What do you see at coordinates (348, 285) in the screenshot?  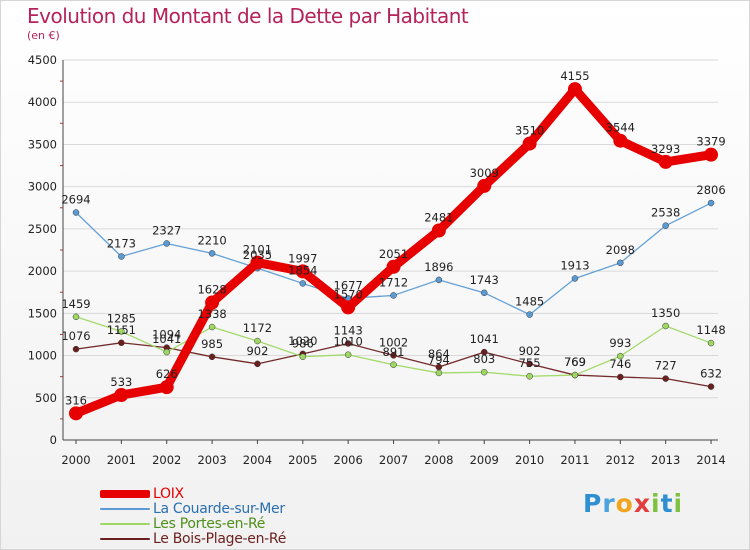 I see `data-label: 1677` at bounding box center [348, 285].